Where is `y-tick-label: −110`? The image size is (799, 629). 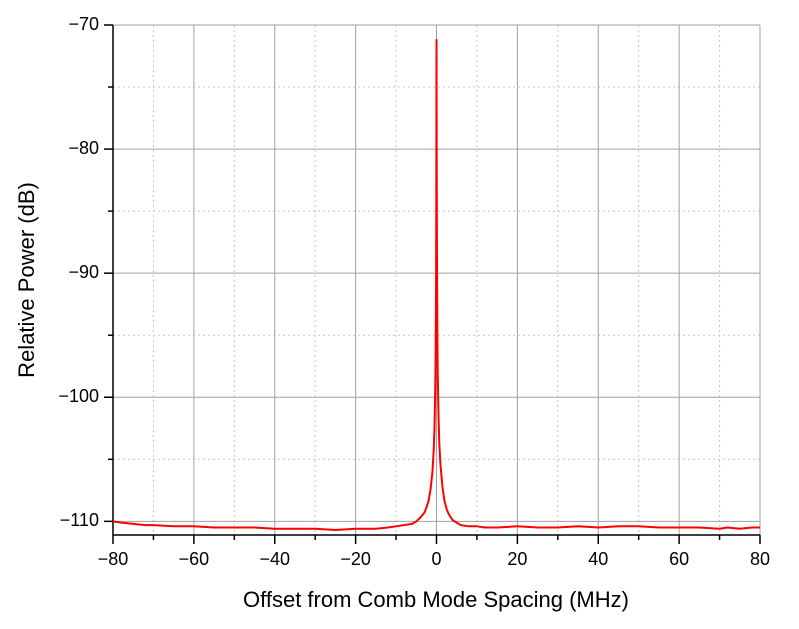 y-tick-label: −110 is located at coordinates (79, 520).